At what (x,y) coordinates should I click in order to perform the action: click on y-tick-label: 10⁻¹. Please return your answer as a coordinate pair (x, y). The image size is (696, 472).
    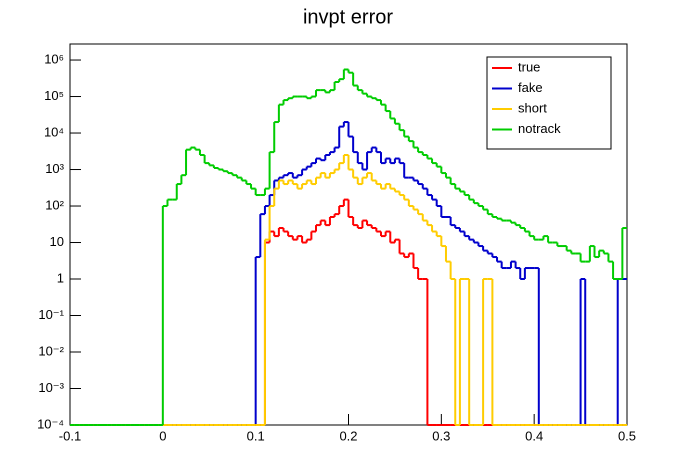
    Looking at the image, I should click on (51, 314).